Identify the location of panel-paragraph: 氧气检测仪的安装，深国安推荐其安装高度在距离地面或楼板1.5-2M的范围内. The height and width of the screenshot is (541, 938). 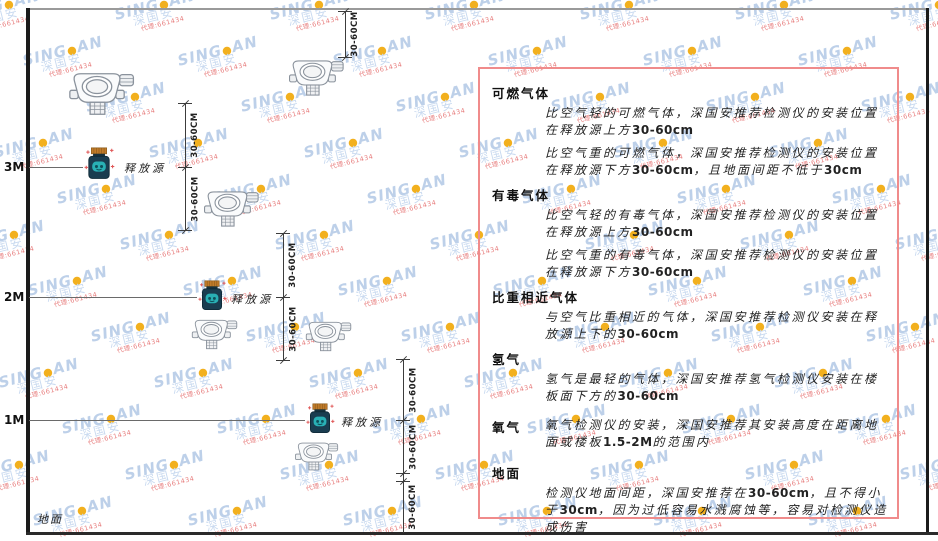
(712, 433).